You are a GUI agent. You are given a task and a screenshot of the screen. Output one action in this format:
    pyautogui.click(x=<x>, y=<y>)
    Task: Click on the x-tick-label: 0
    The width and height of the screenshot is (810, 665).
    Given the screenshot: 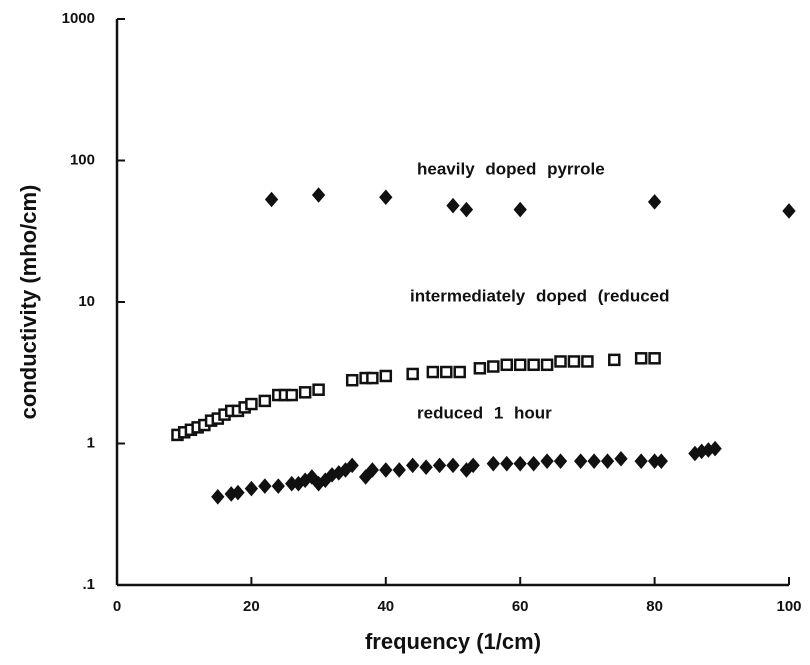 What is the action you would take?
    pyautogui.click(x=117, y=606)
    